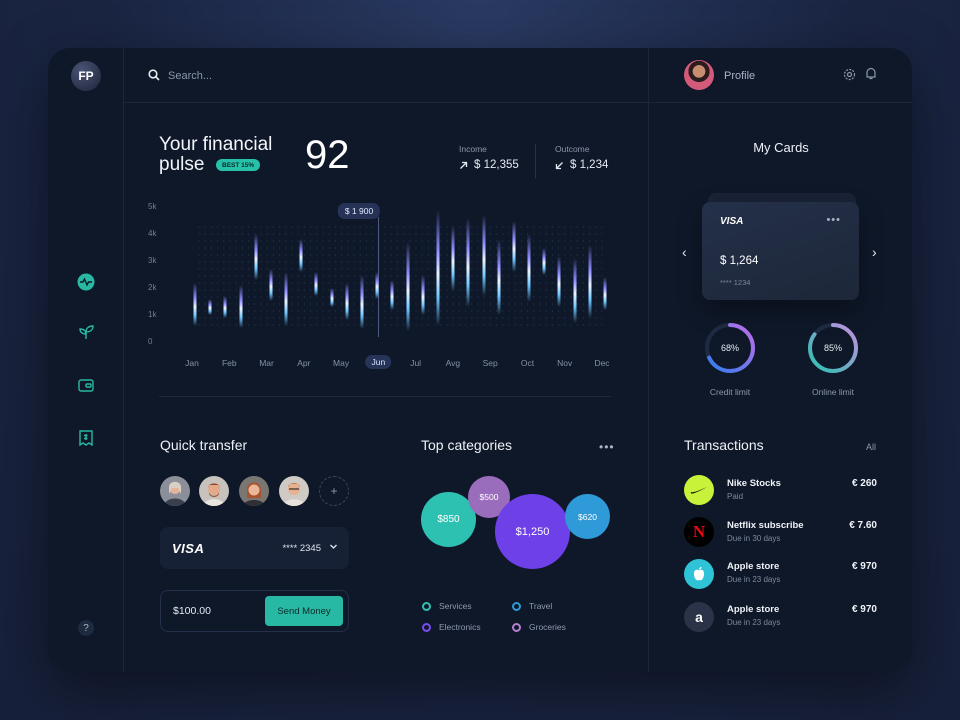  What do you see at coordinates (833, 220) in the screenshot?
I see `card-more-icon: •••` at bounding box center [833, 220].